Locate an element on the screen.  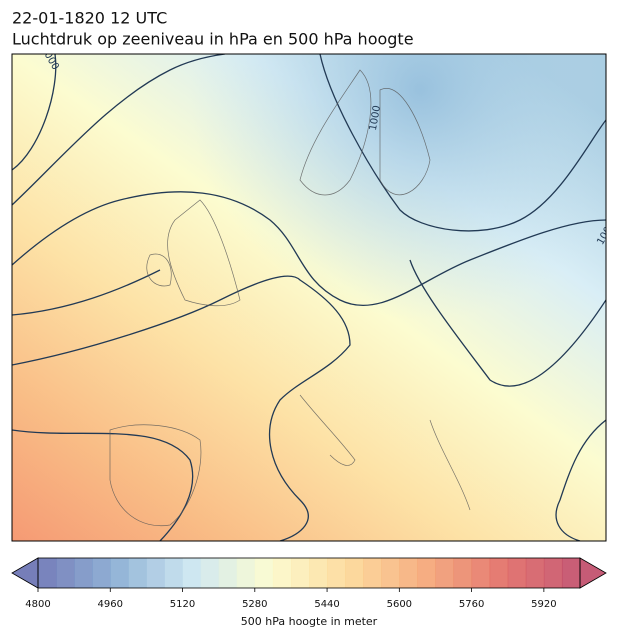
colorbar-tick-label: 4960 is located at coordinates (110, 604).